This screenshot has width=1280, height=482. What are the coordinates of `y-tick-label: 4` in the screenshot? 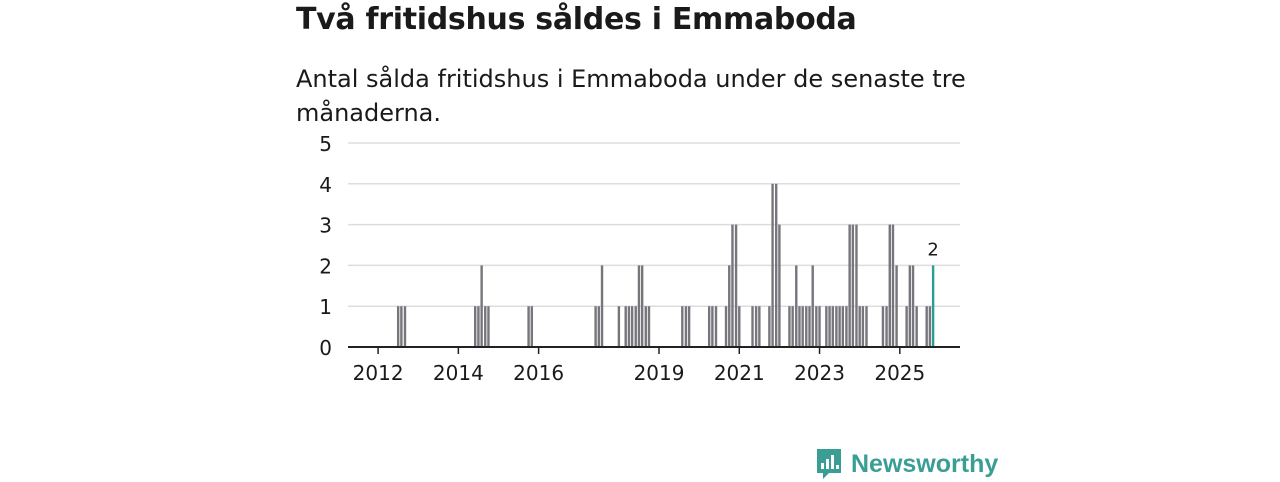 It's located at (325, 185).